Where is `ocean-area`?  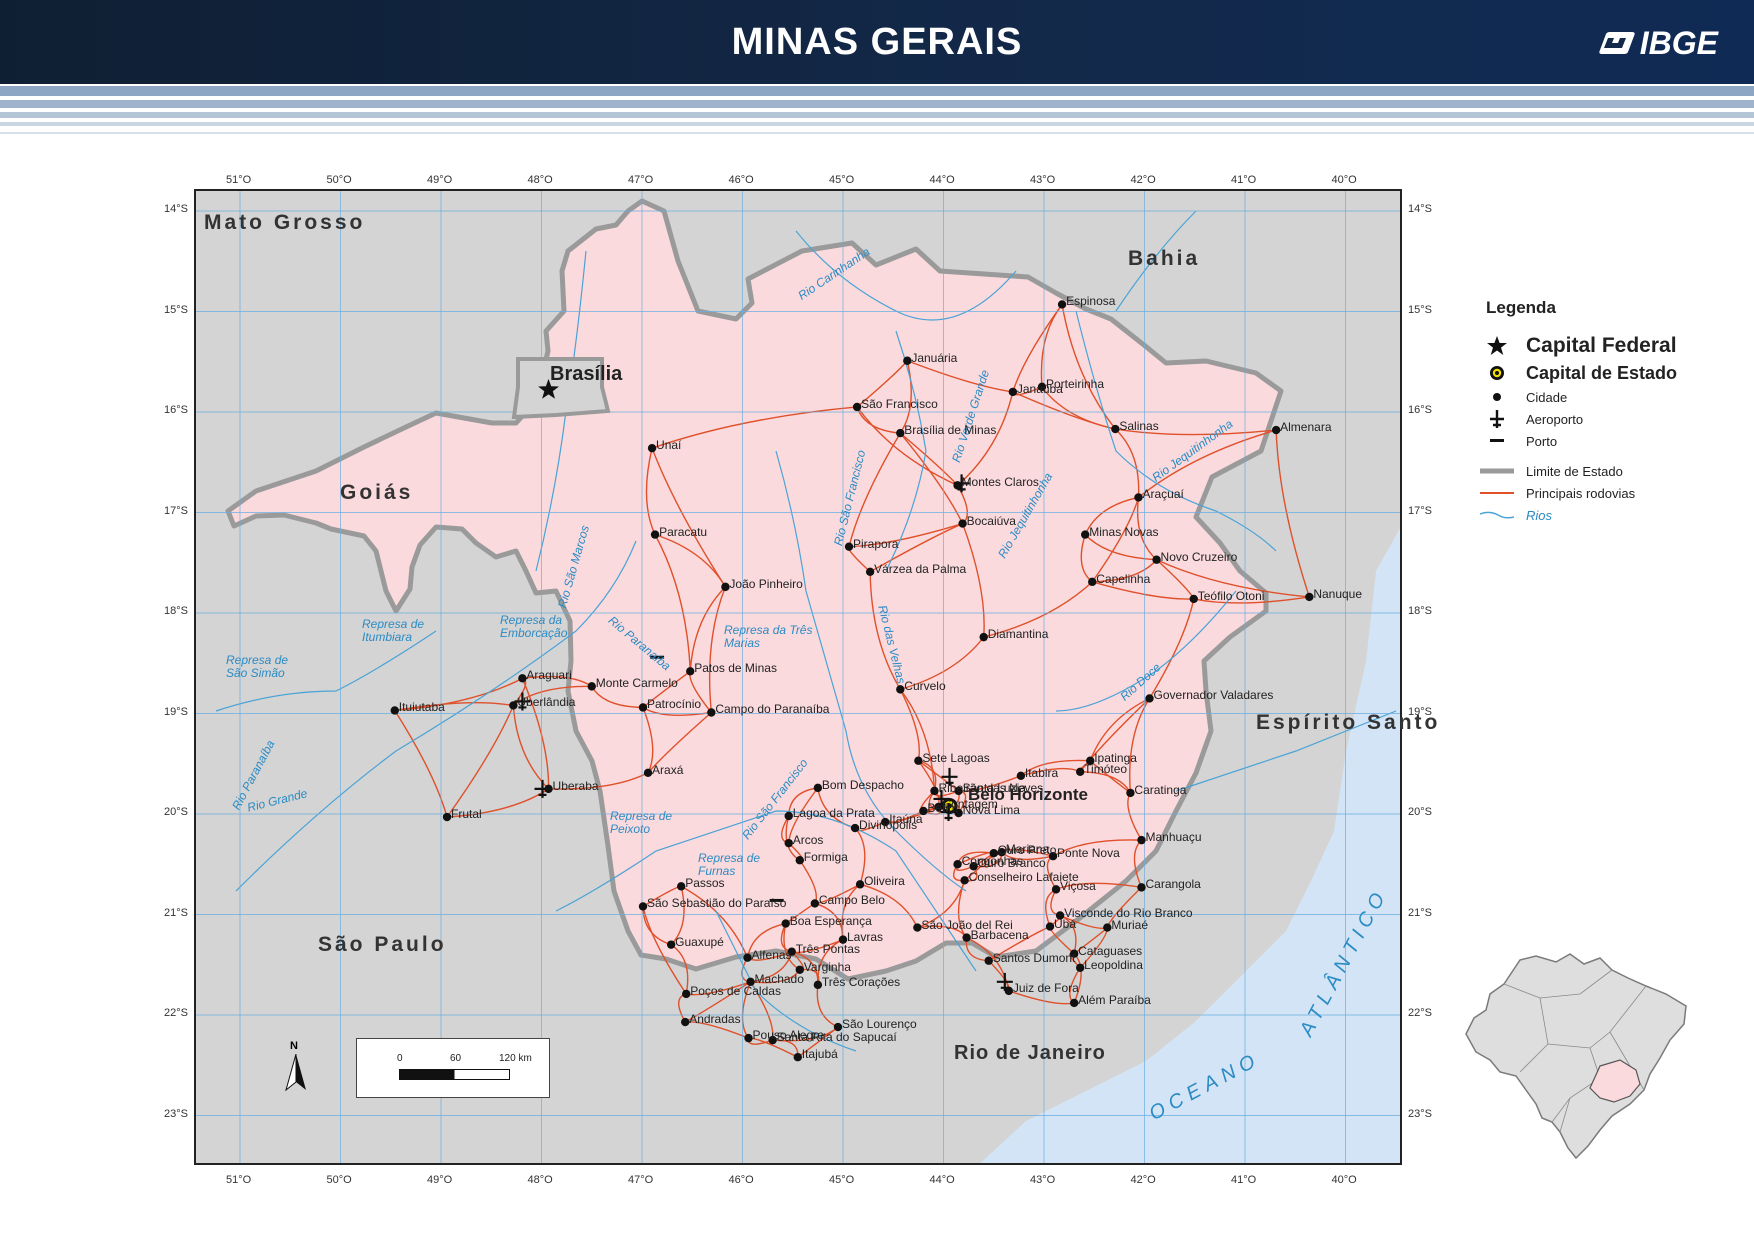
ocean-area is located at coordinates (1190, 845).